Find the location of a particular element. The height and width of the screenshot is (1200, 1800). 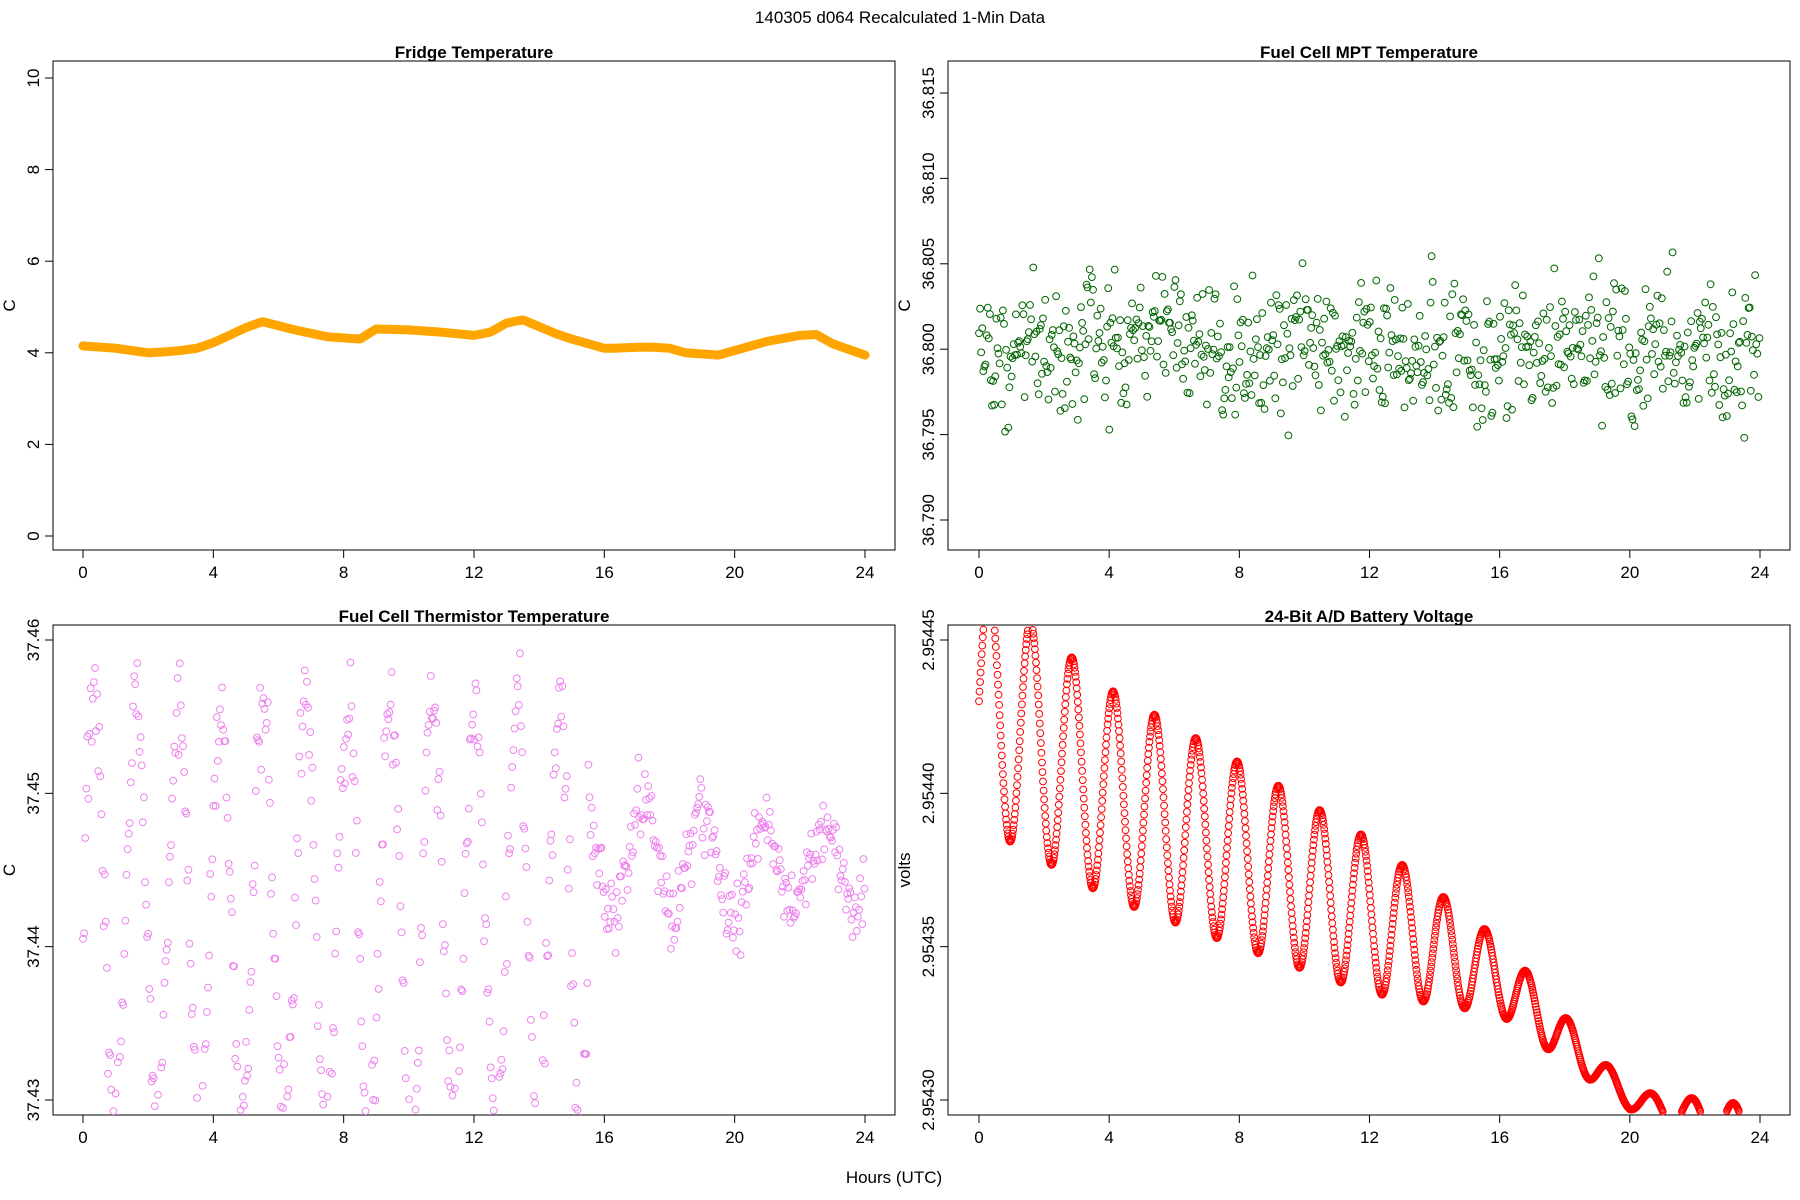

y-tick-label: 36.800 is located at coordinates (928, 349).